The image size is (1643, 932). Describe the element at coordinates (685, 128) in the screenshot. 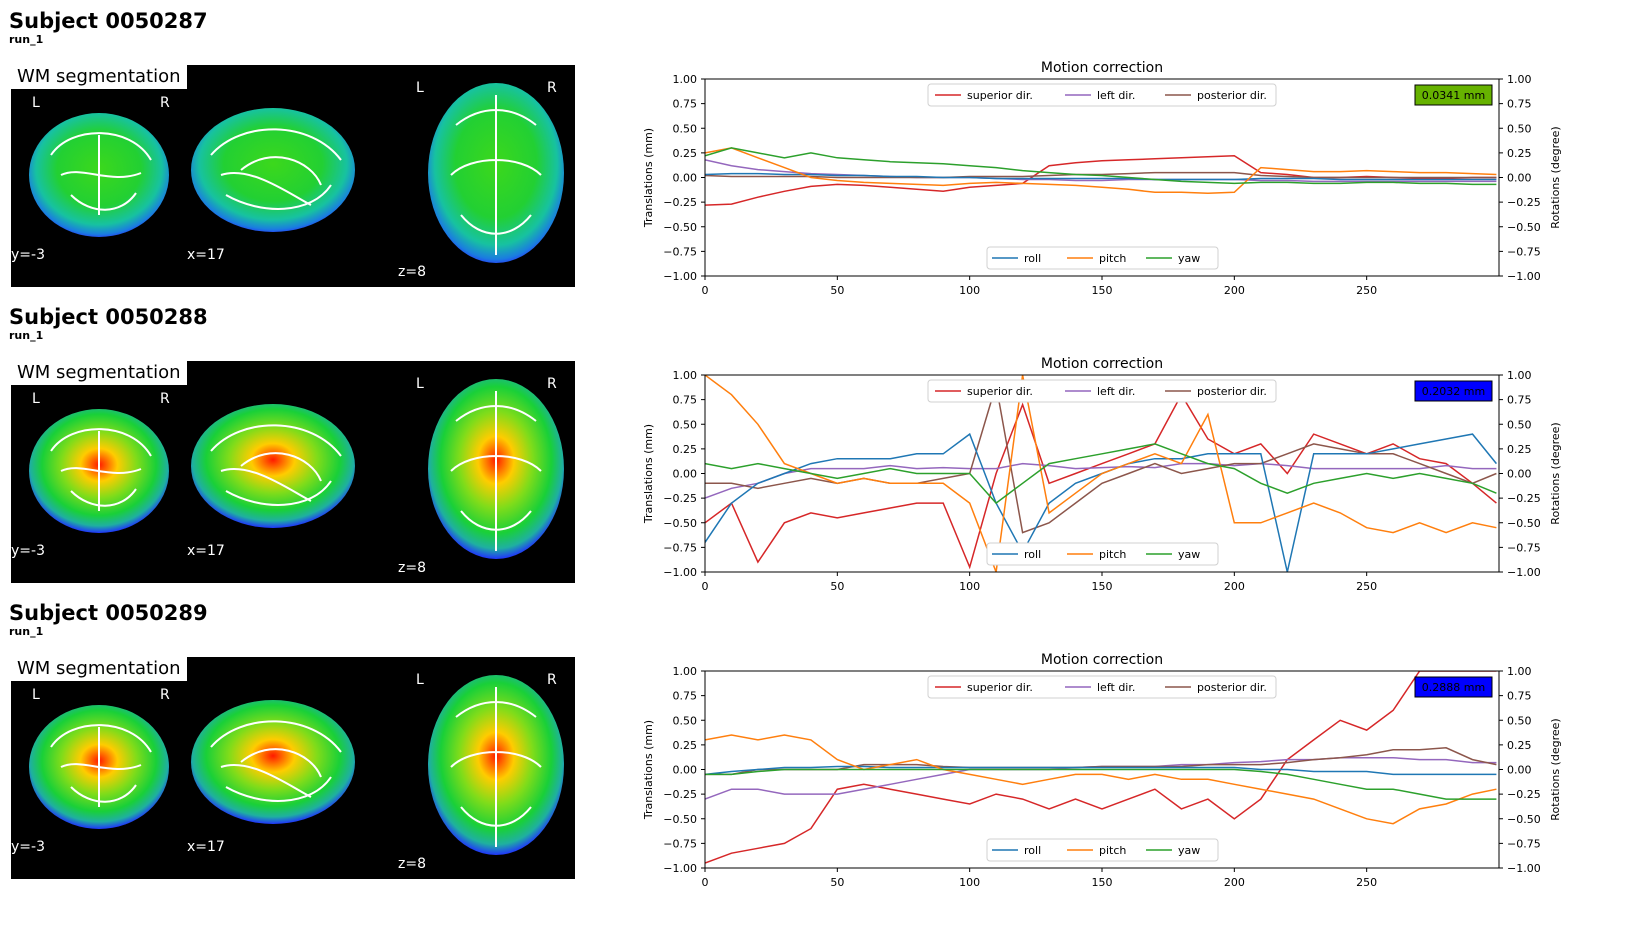

I see `y-tick-label: 0.50` at that location.